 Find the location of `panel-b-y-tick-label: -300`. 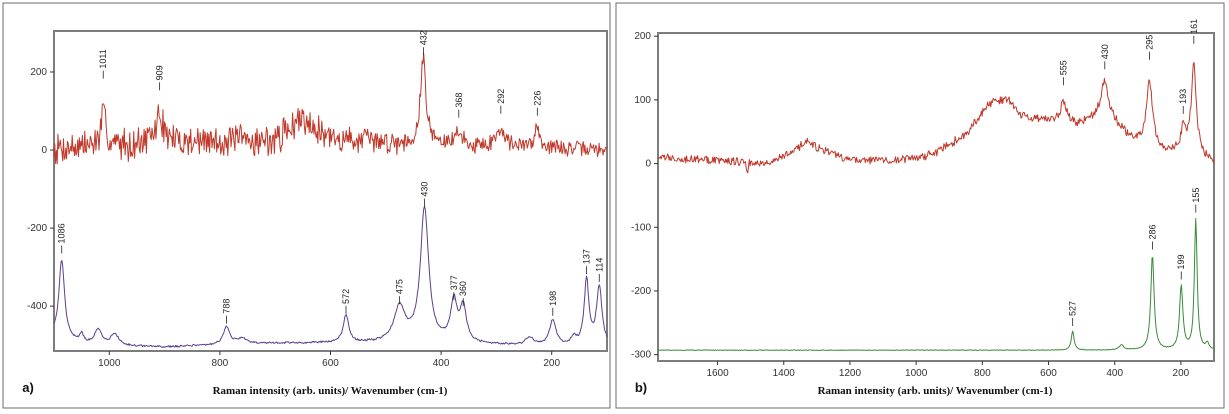

panel-b-y-tick-label: -300 is located at coordinates (641, 355).